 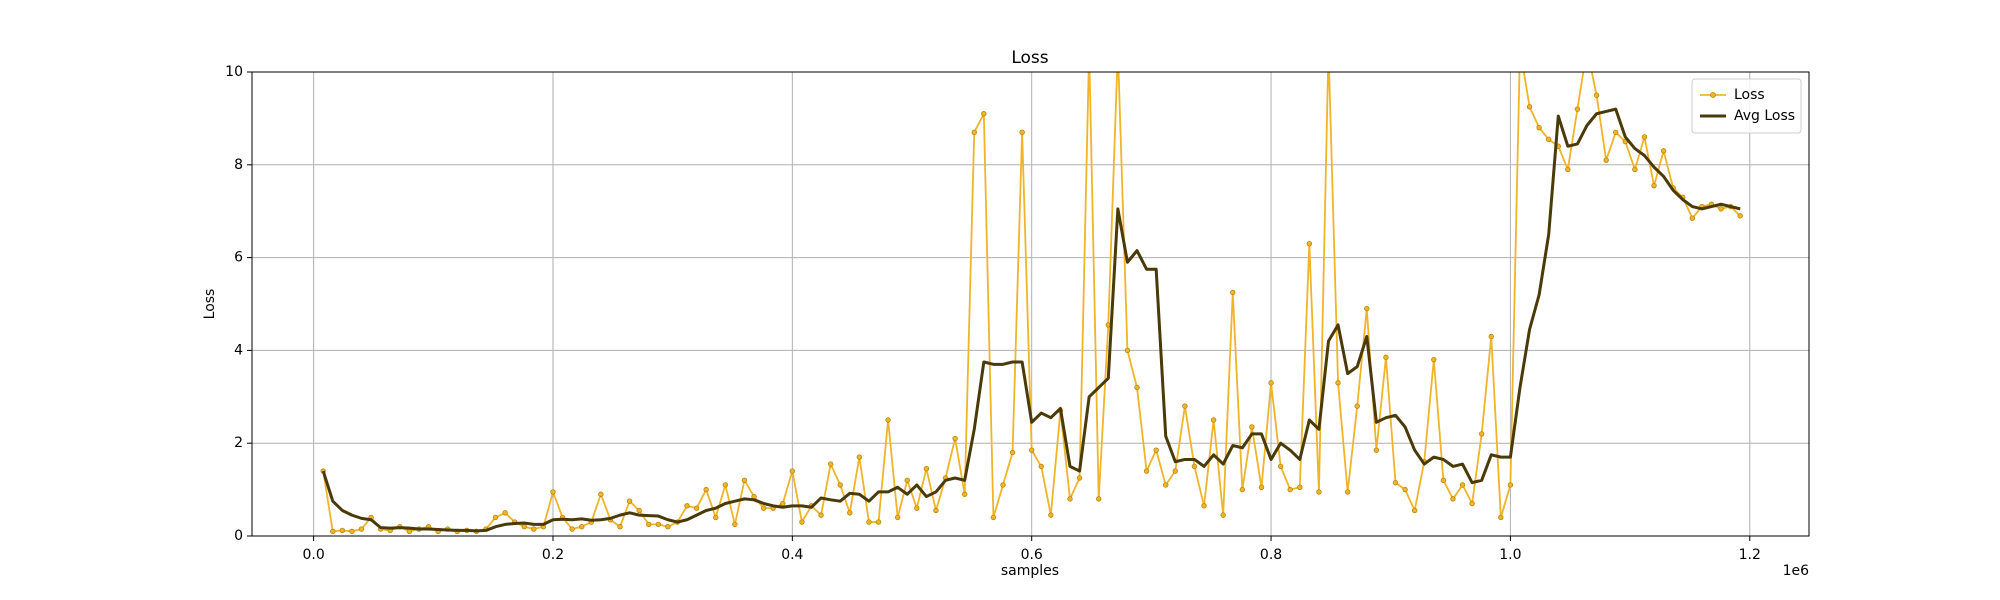 I want to click on y-tick-label: 6, so click(x=238, y=258).